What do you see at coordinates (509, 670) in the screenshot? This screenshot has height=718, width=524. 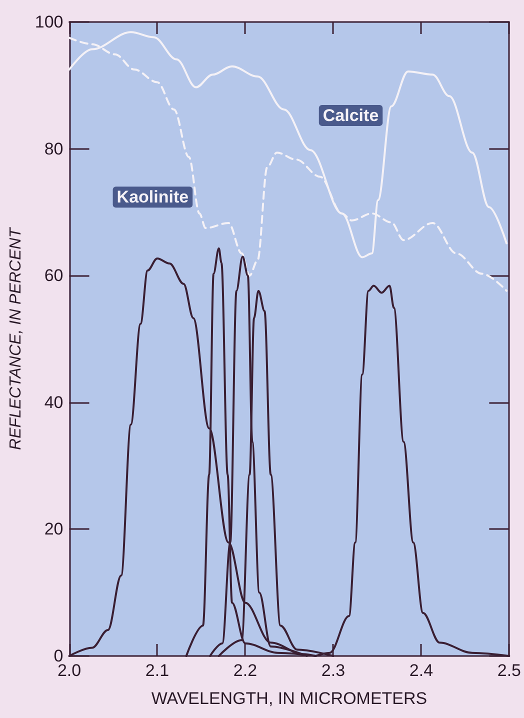 I see `x-tick-label: 2.5` at bounding box center [509, 670].